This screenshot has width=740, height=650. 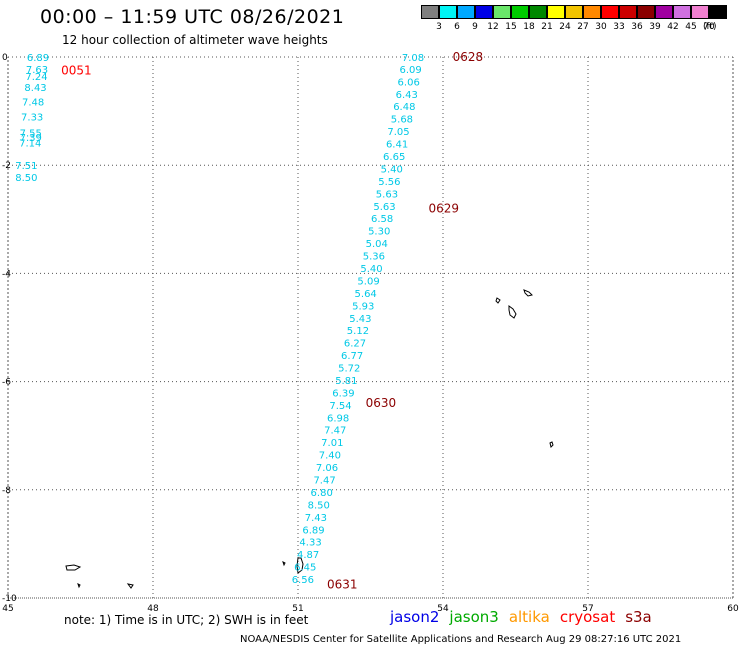 What do you see at coordinates (330, 456) in the screenshot?
I see `swh-value: 7.40` at bounding box center [330, 456].